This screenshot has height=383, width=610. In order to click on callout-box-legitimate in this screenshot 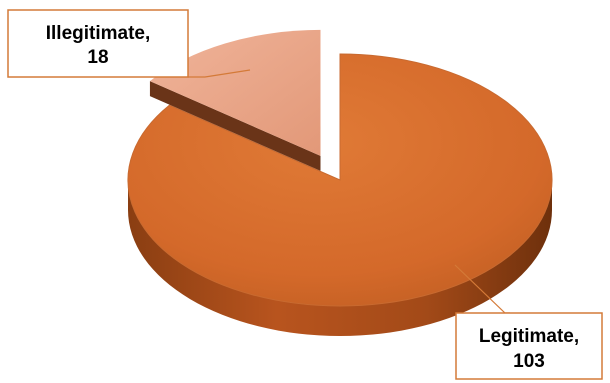, I will do `click(529, 346)`.